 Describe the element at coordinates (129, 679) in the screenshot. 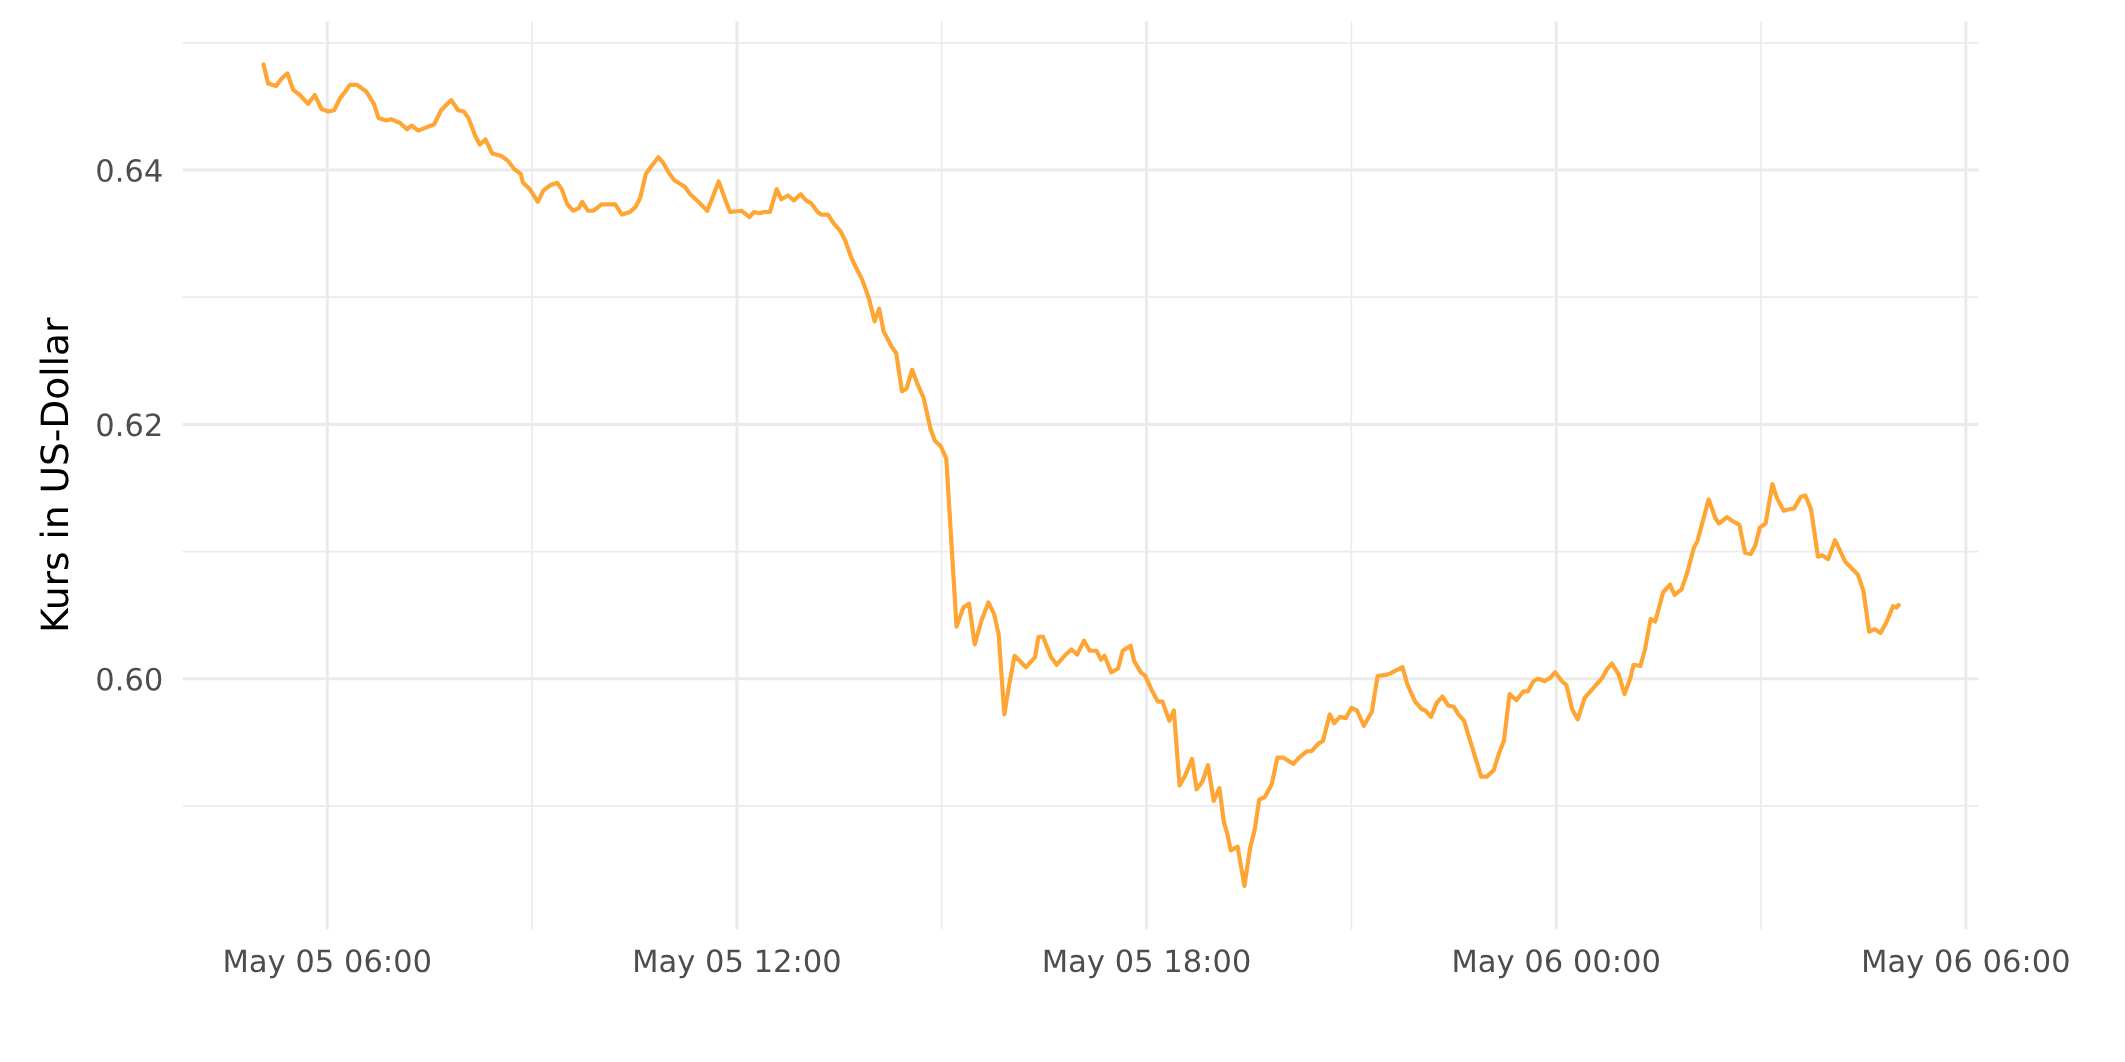

I see `y-tick-label: 0.60` at that location.